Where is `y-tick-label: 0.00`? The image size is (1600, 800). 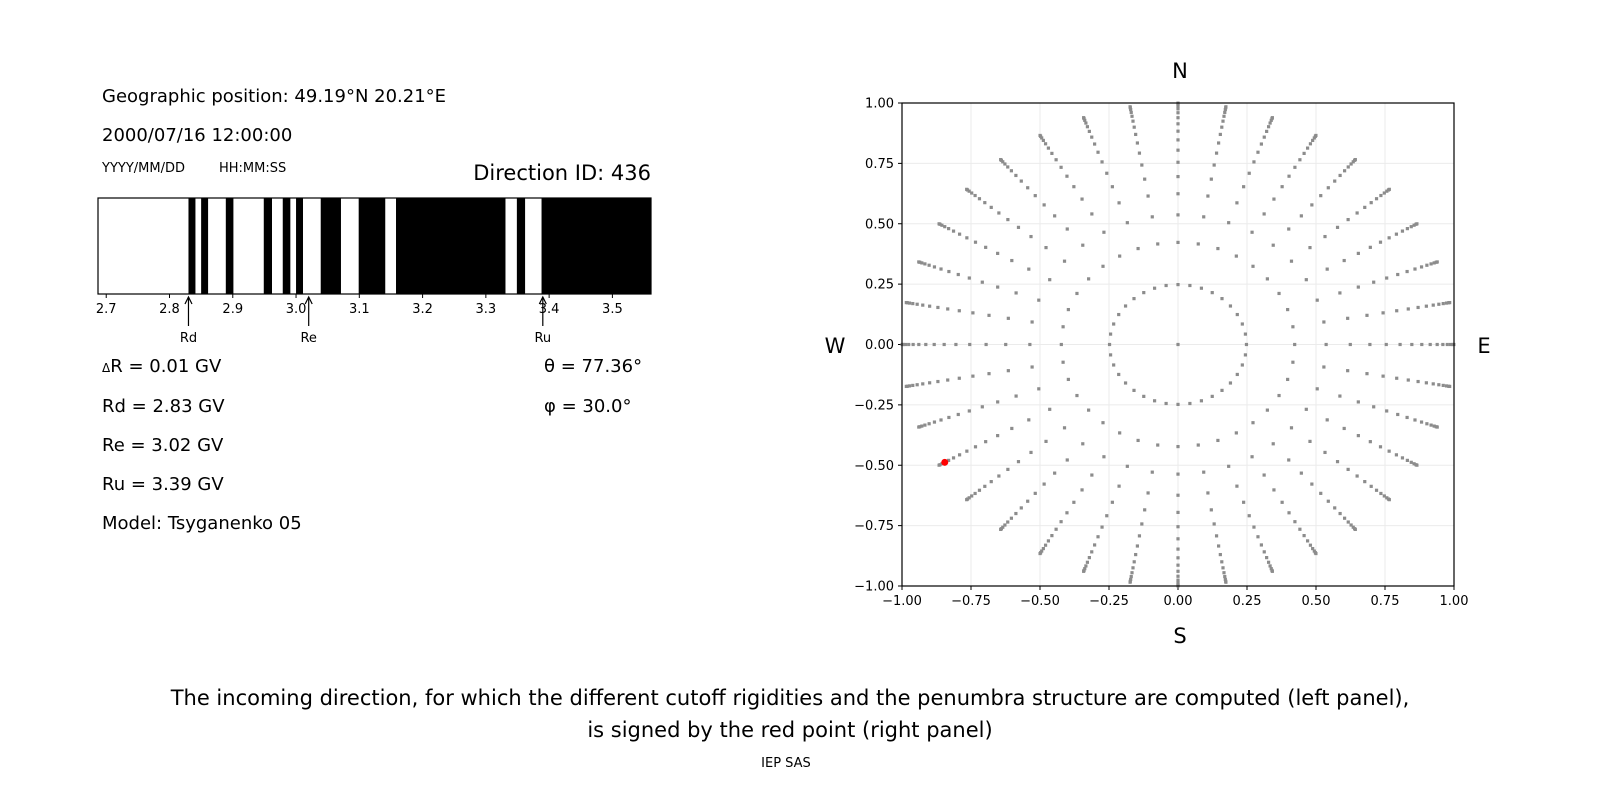 y-tick-label: 0.00 is located at coordinates (879, 345).